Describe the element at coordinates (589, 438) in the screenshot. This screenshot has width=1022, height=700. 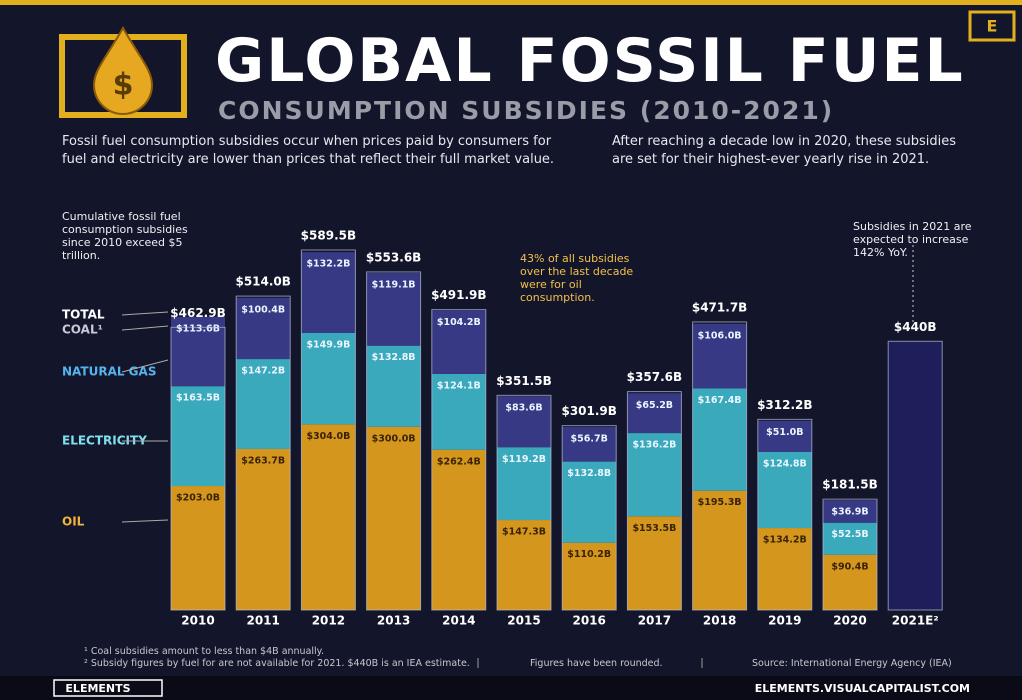
I see `value-label: $56.7B` at that location.